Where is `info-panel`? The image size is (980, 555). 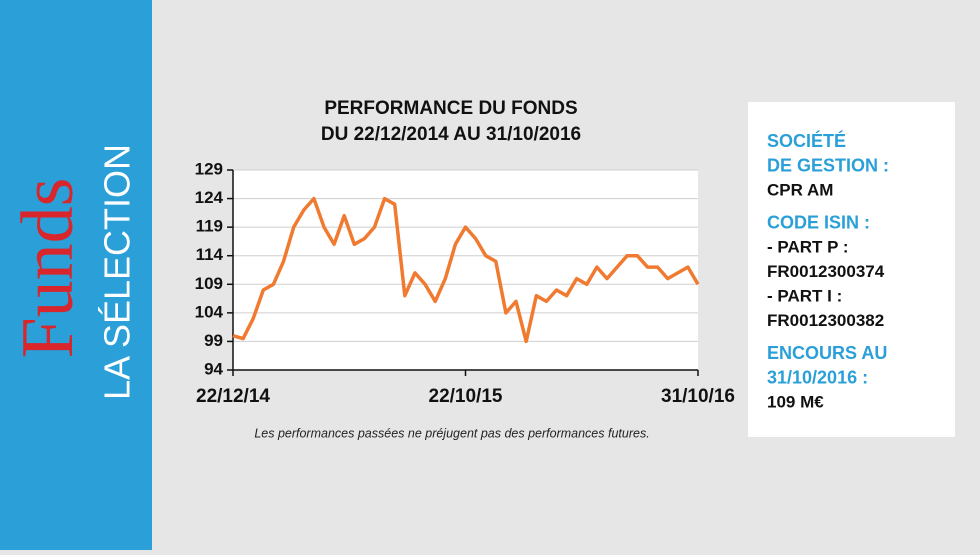
info-panel is located at coordinates (851, 269).